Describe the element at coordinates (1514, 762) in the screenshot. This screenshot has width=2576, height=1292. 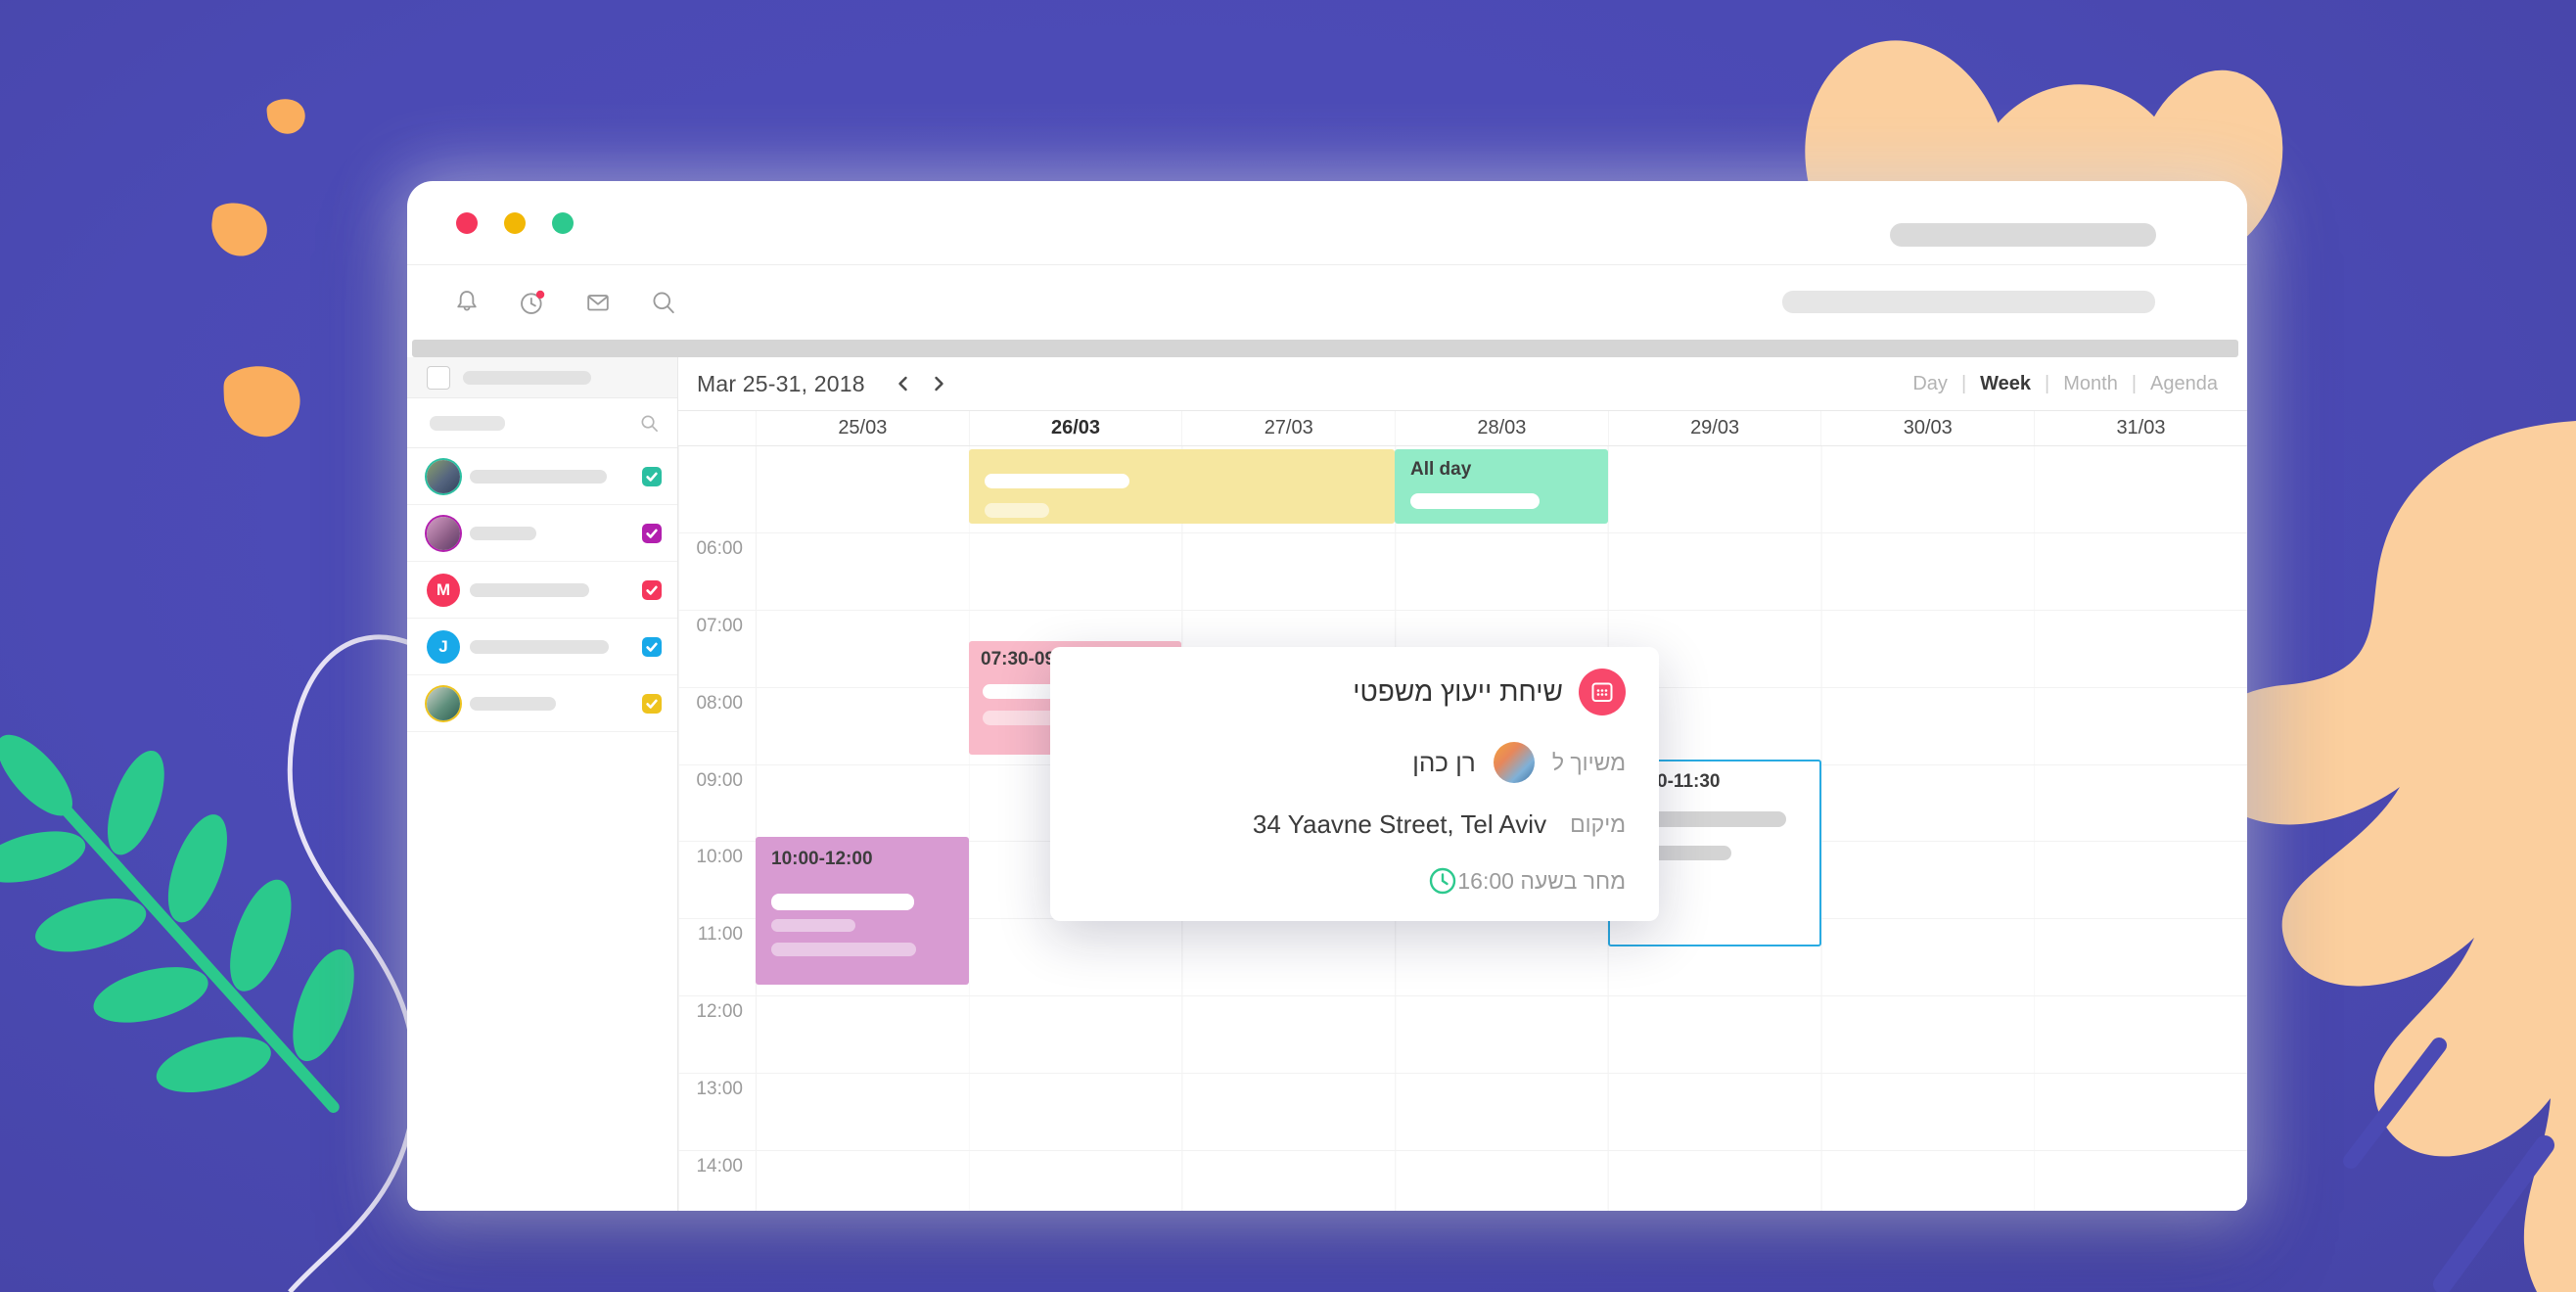
I see `assignee-avatar` at that location.